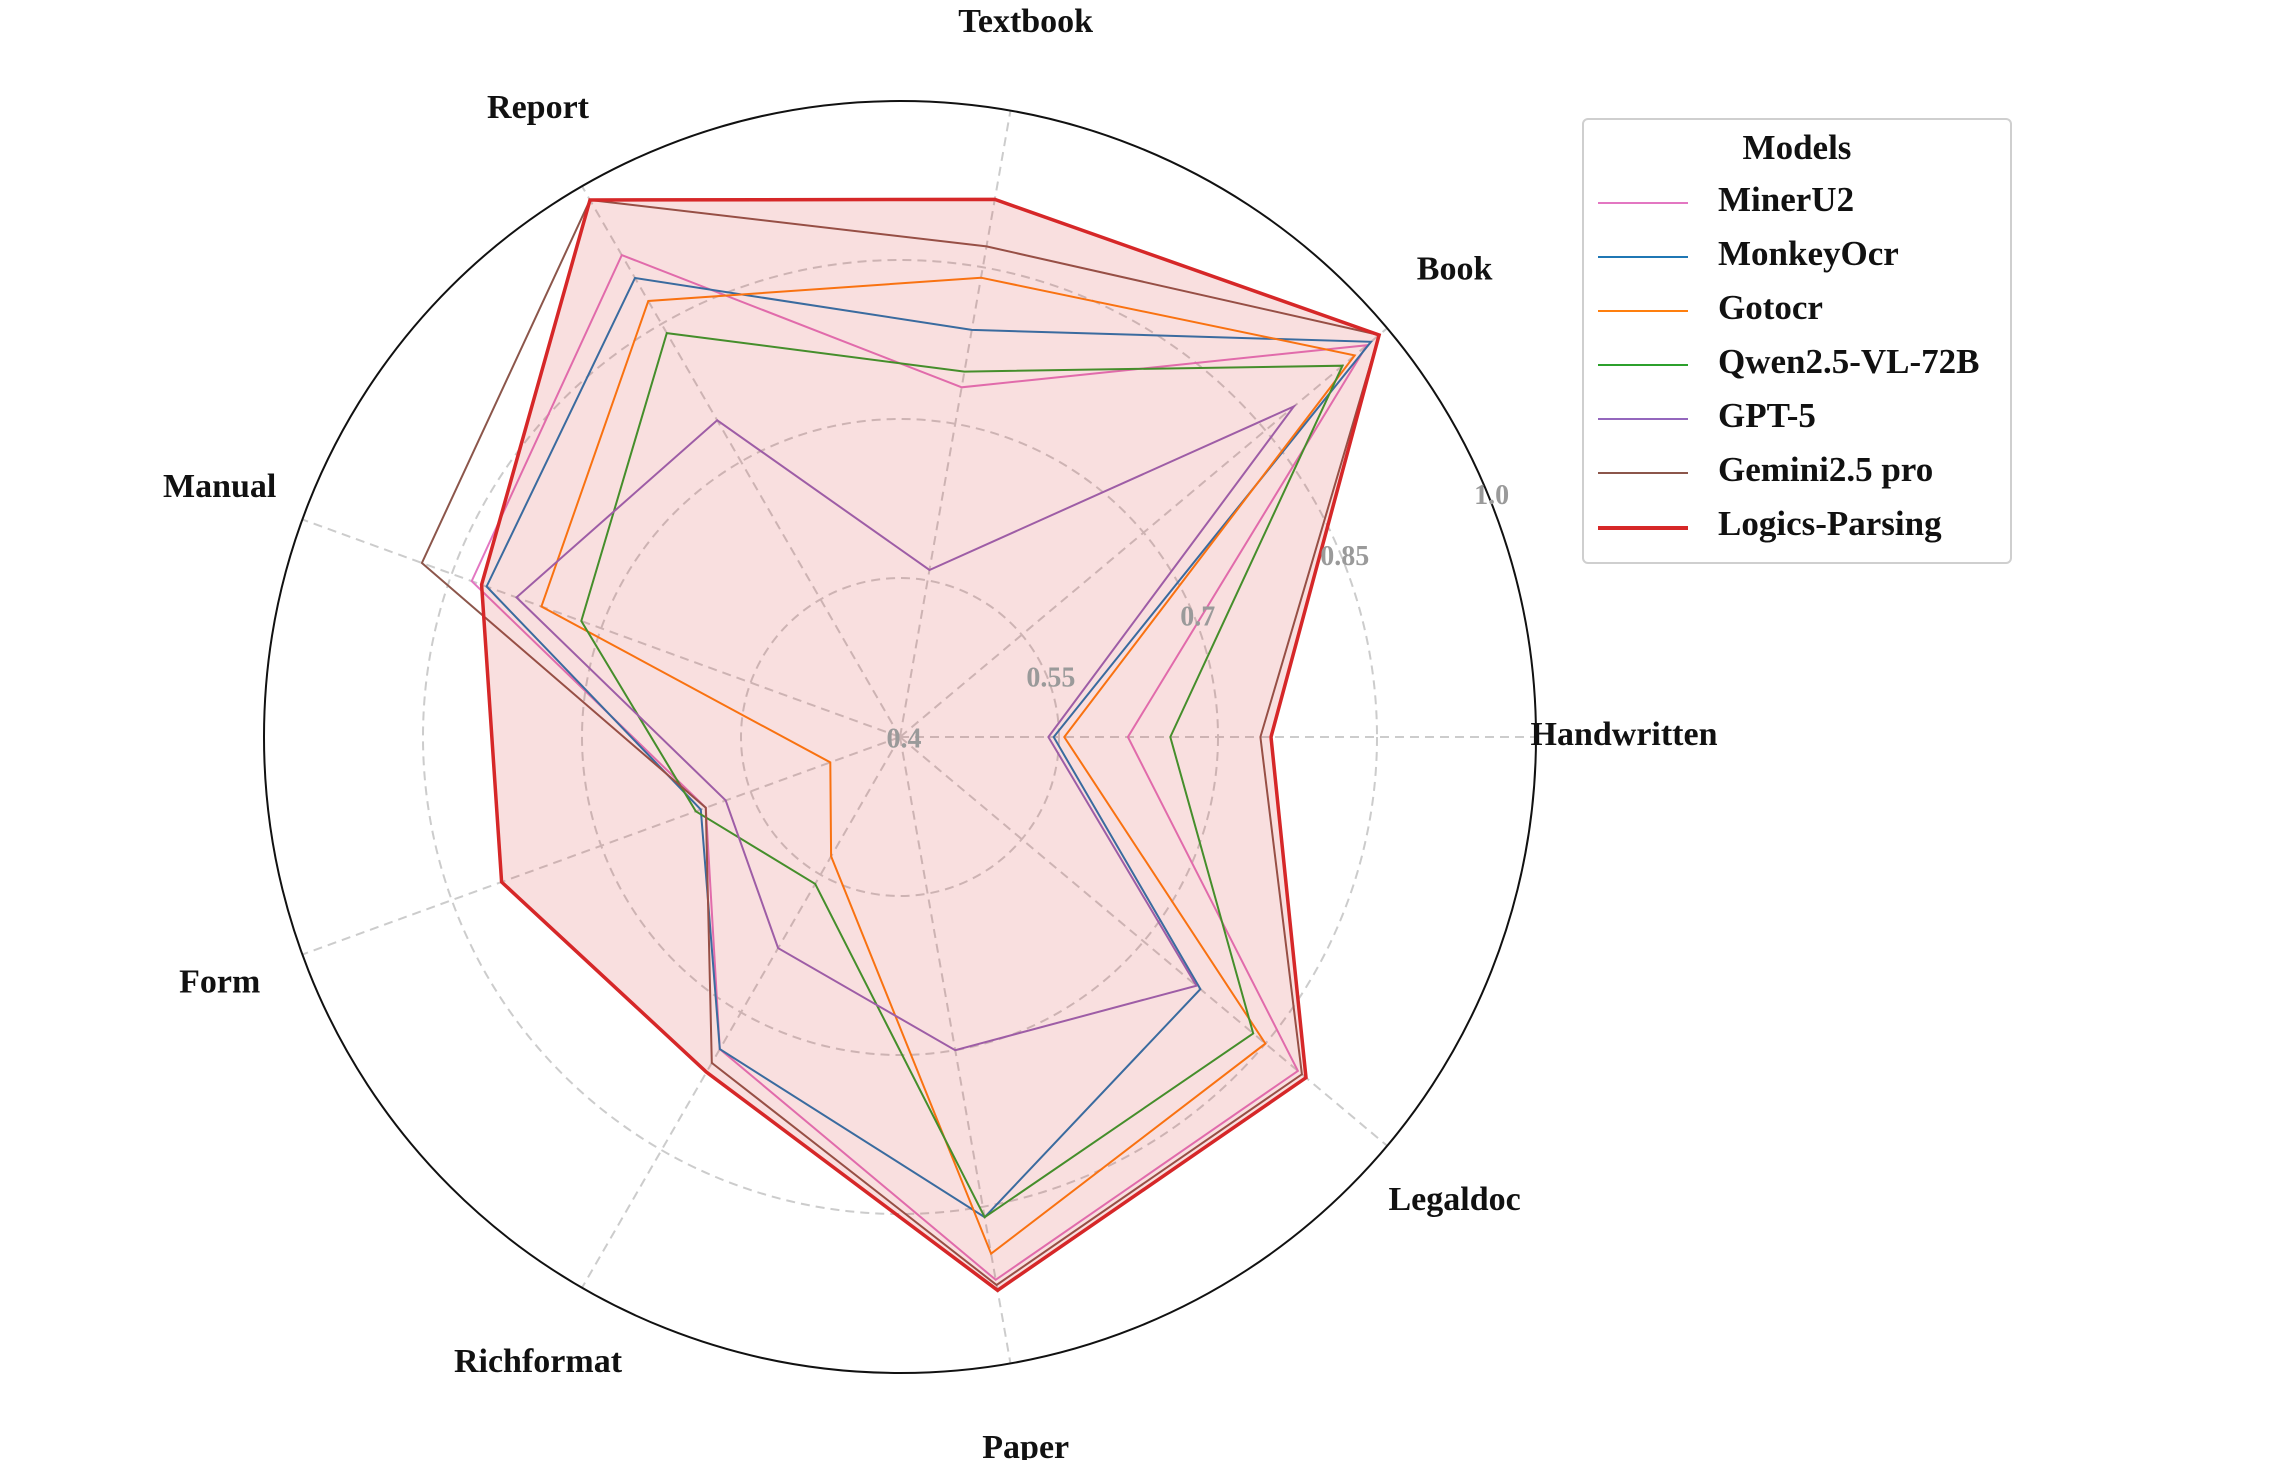 This screenshot has height=1460, width=2290. What do you see at coordinates (904, 738) in the screenshot?
I see `radial-tick-label-0: 0.4` at bounding box center [904, 738].